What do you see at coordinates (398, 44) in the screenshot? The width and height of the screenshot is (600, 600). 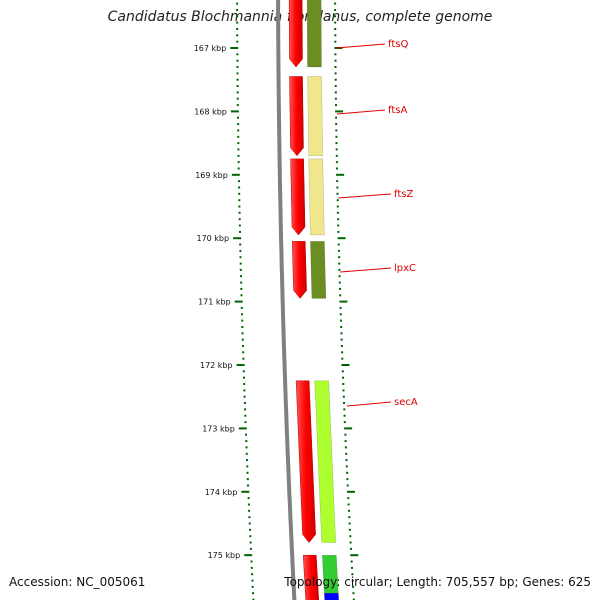 I see `gene-label-ftsQ: ftsQ` at bounding box center [398, 44].